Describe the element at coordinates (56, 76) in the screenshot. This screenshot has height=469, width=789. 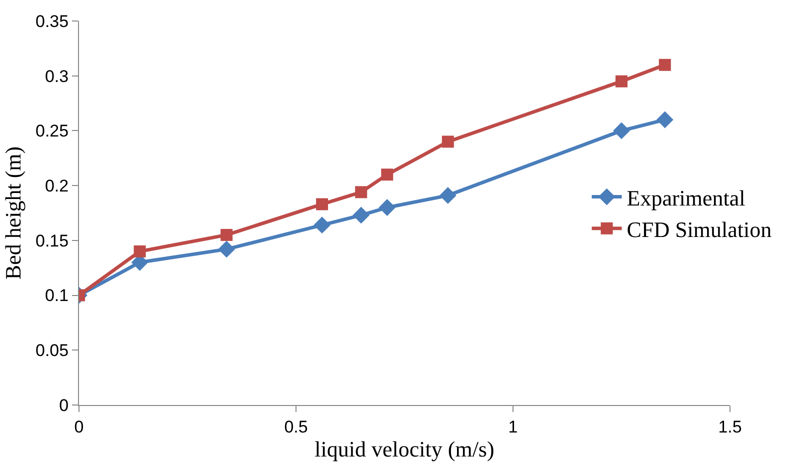
I see `y-tick-label: 0.3` at that location.